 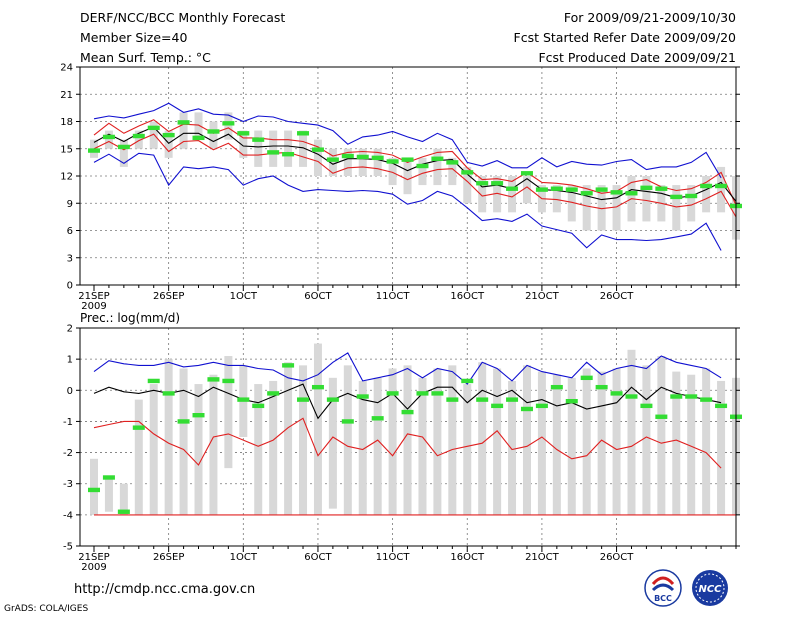 What do you see at coordinates (68, 547) in the screenshot?
I see `prec-ytick-label: -5` at bounding box center [68, 547].